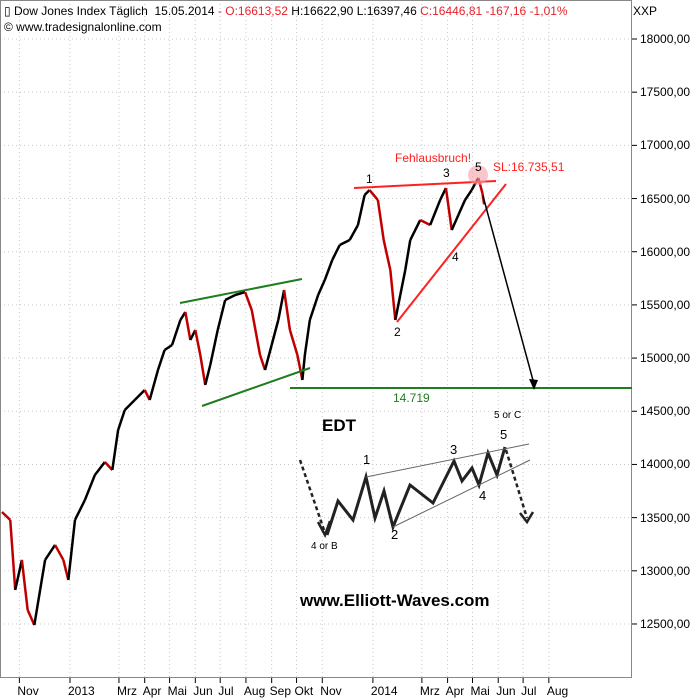  I want to click on stop-loss-label: SL:16.735,51, so click(529, 167).